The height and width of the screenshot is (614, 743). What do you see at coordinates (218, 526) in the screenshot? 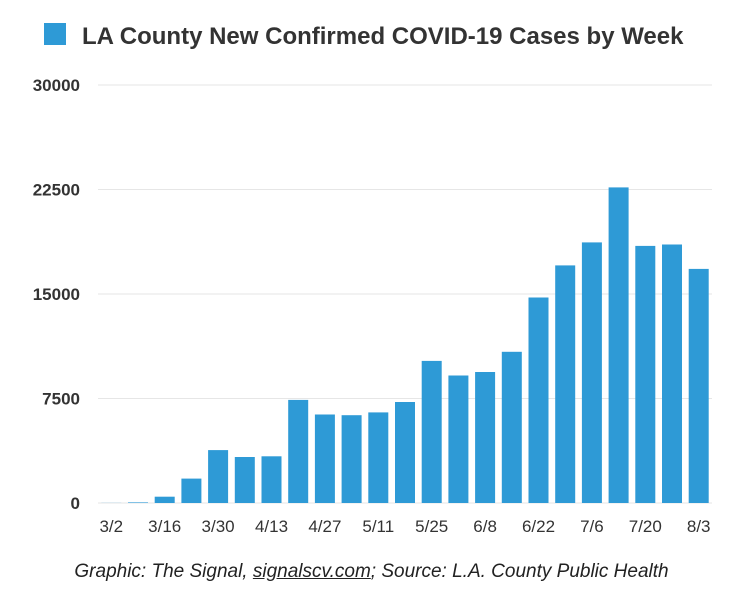
I see `x-tick-label: 3/30` at bounding box center [218, 526].